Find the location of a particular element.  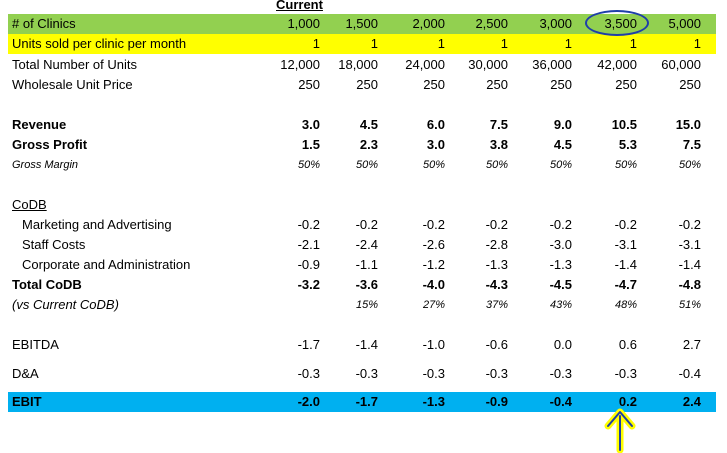

green-band is located at coordinates (362, 24).